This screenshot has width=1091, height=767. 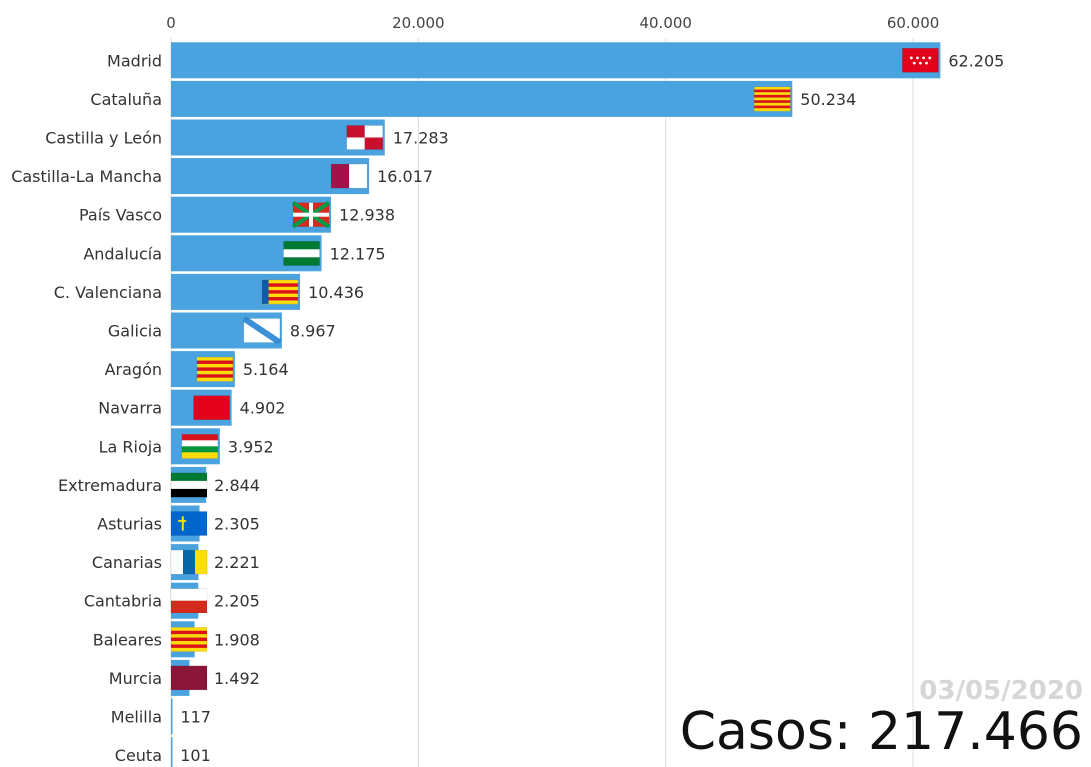 I want to click on value-label: 50.234, so click(x=828, y=99).